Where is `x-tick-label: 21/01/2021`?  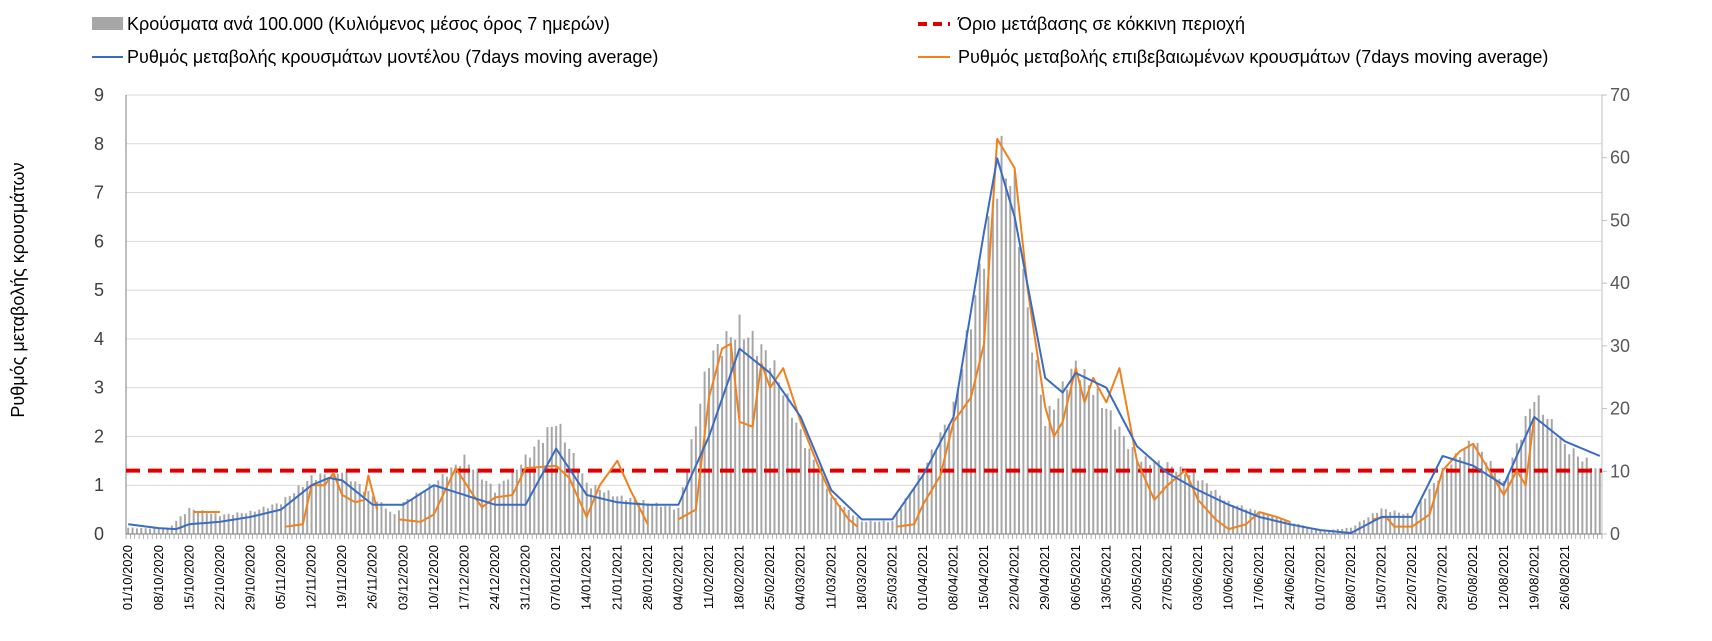
x-tick-label: 21/01/2021 is located at coordinates (616, 577).